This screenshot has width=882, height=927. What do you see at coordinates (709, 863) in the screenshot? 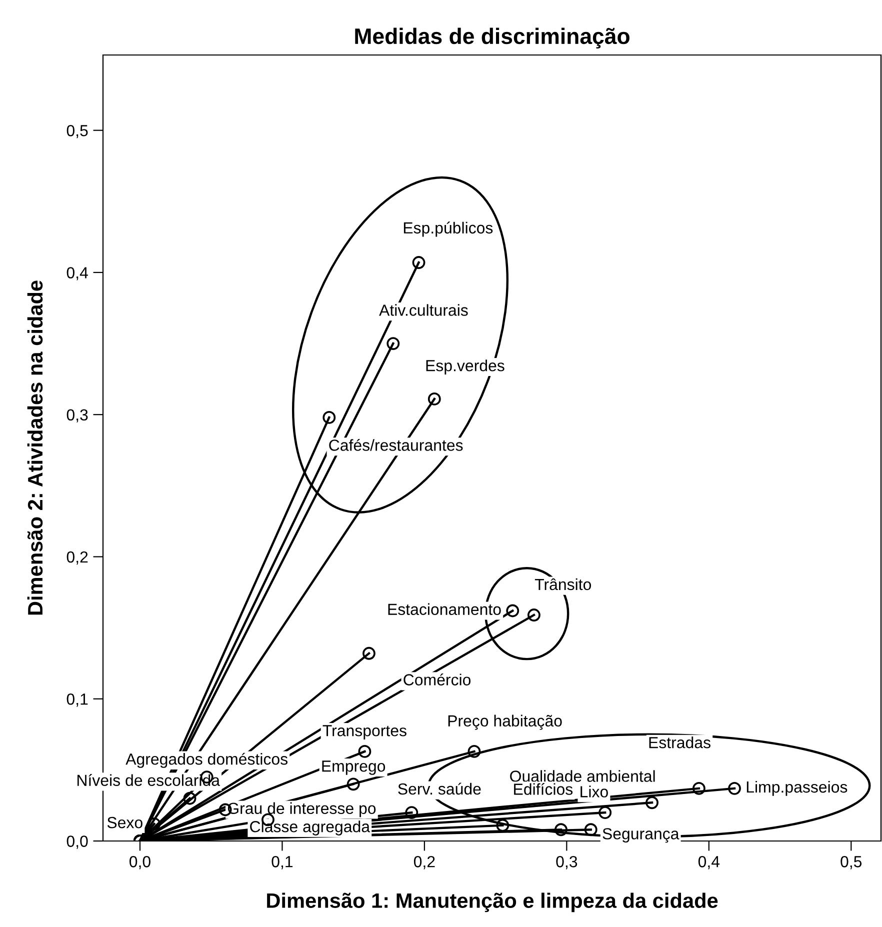
I see `x-tick-label: 0,4` at bounding box center [709, 863].